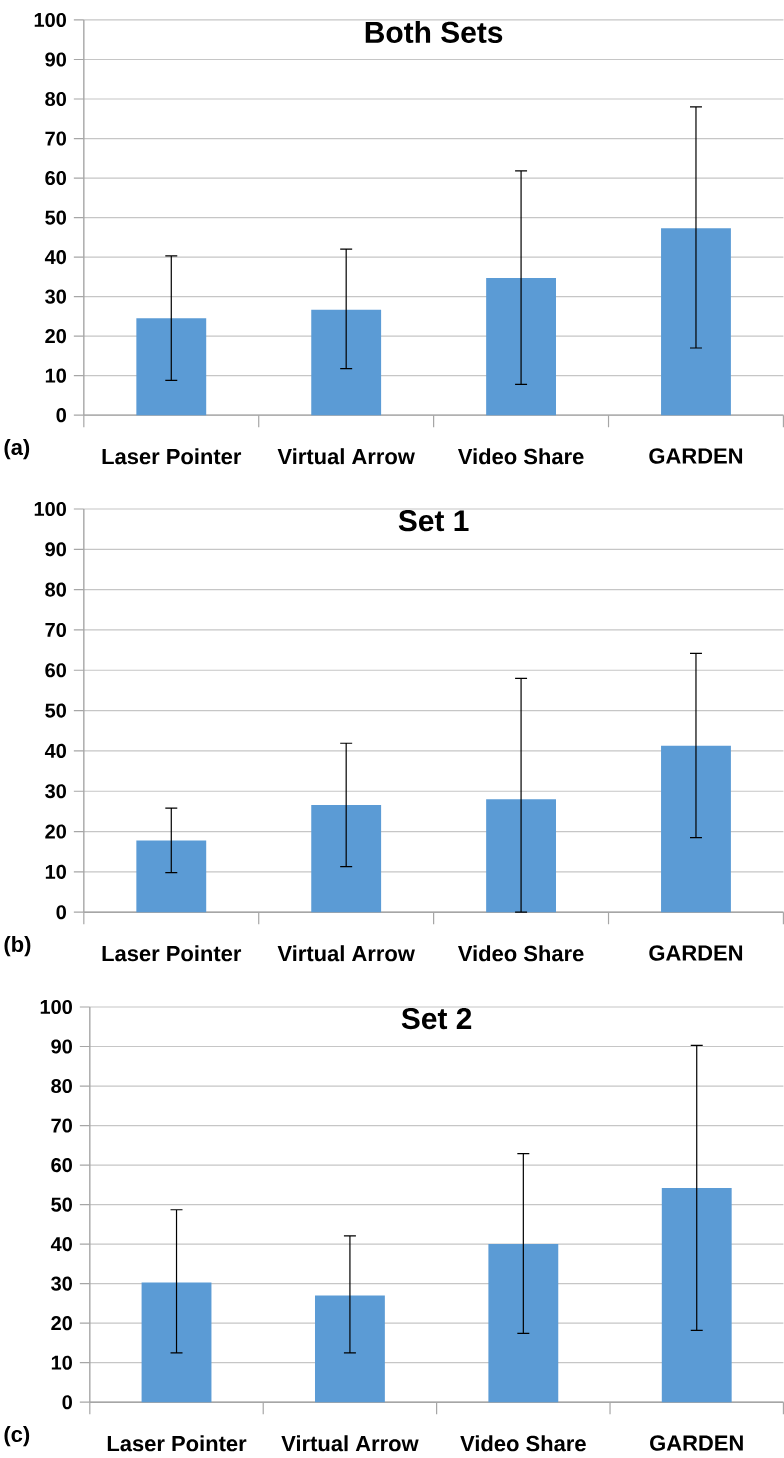 Image resolution: width=784 pixels, height=1458 pixels. What do you see at coordinates (16, 1436) in the screenshot?
I see `text: (c)` at bounding box center [16, 1436].